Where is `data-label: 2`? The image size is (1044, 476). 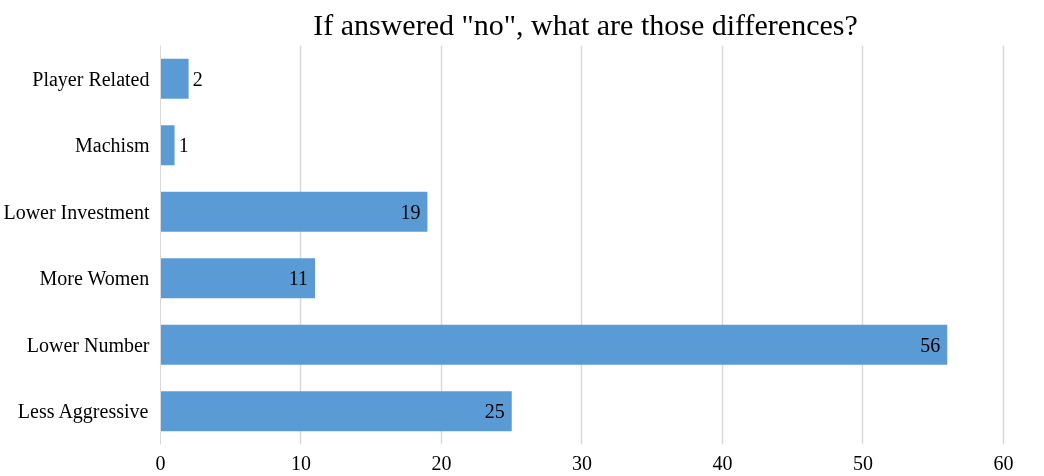 data-label: 2 is located at coordinates (197, 78).